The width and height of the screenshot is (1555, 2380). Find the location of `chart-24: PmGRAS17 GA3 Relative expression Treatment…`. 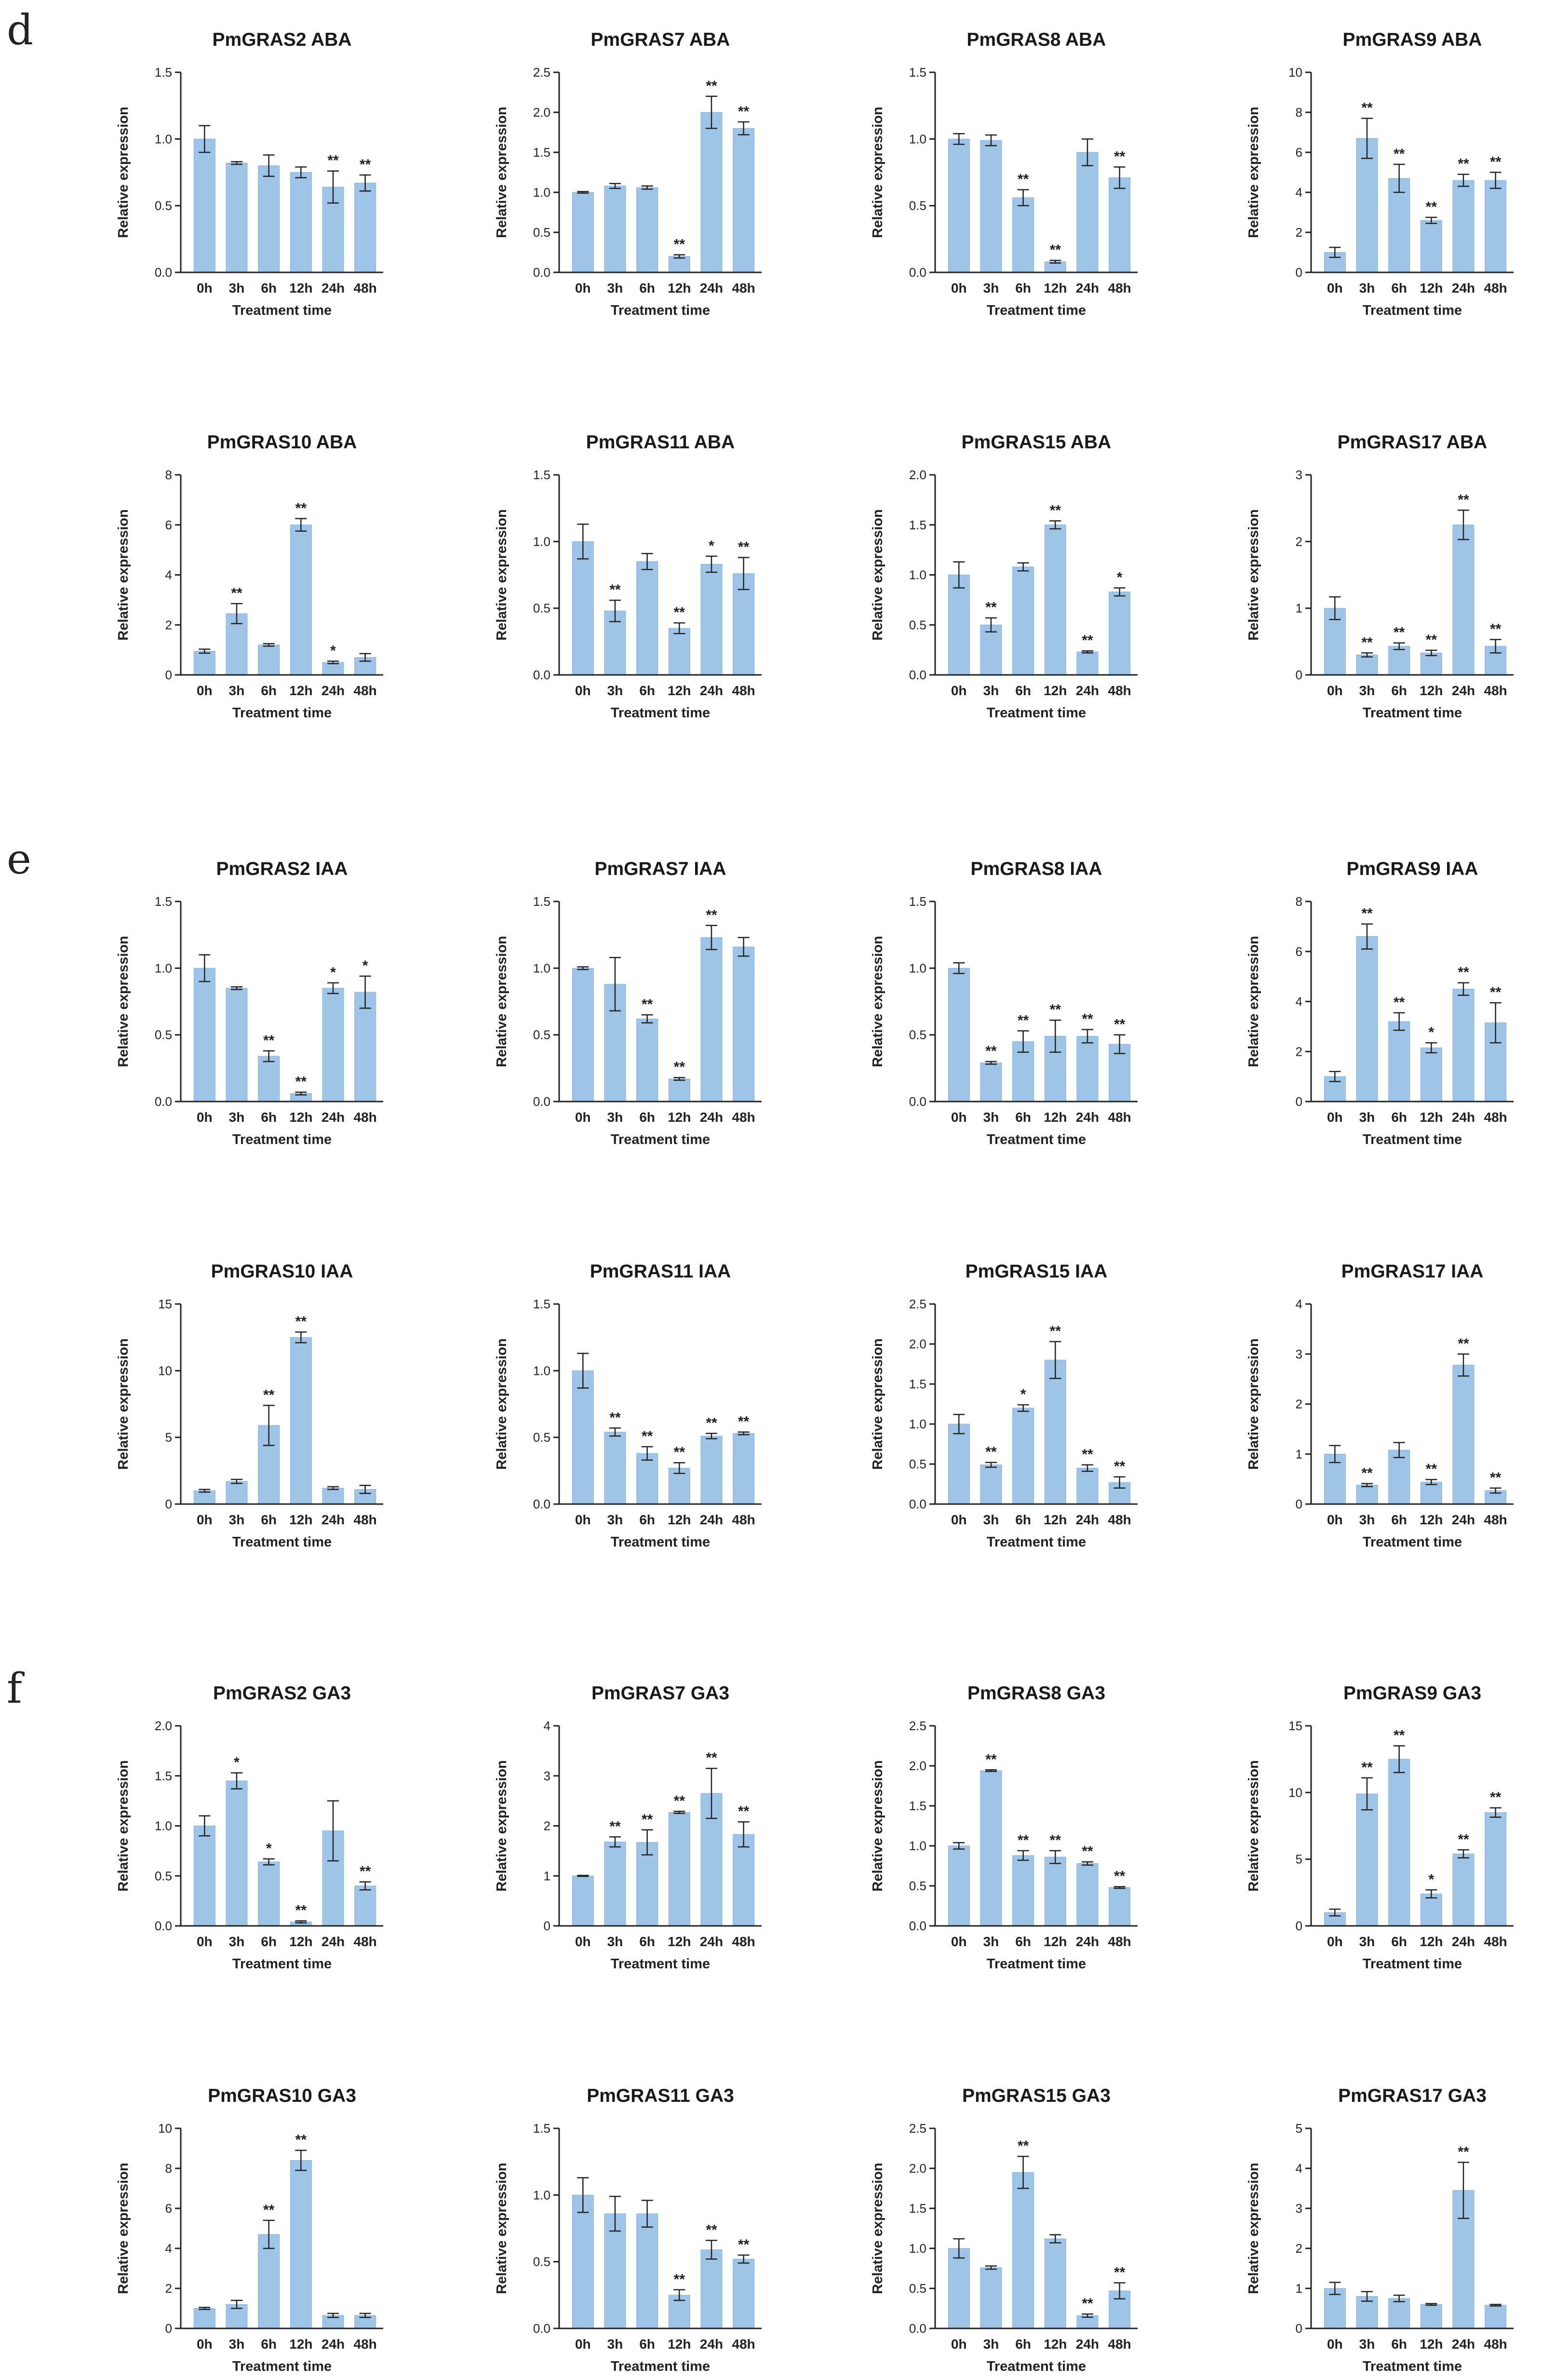

chart-24: PmGRAS17 GA3 Relative expression Treatment… is located at coordinates (1380, 2229).